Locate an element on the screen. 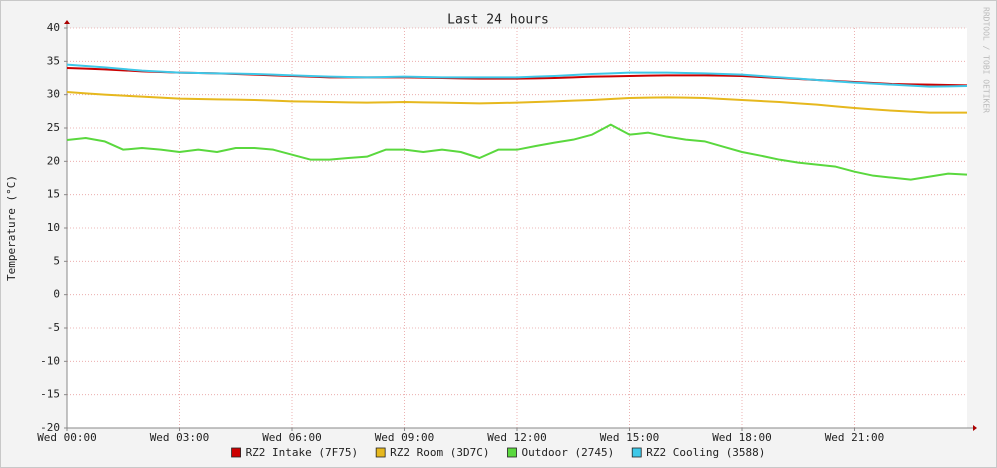  y-tick-label: -10 is located at coordinates (50, 360).